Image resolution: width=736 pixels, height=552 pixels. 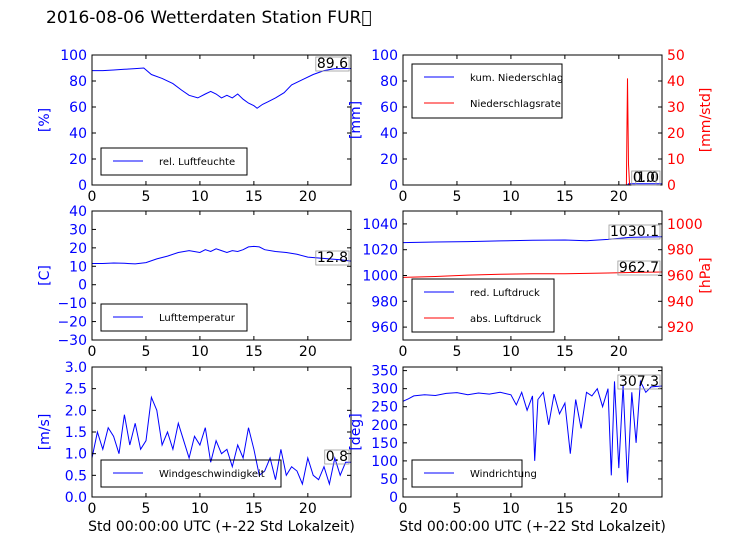 I want to click on y2-tick-label: 40, so click(x=676, y=82).